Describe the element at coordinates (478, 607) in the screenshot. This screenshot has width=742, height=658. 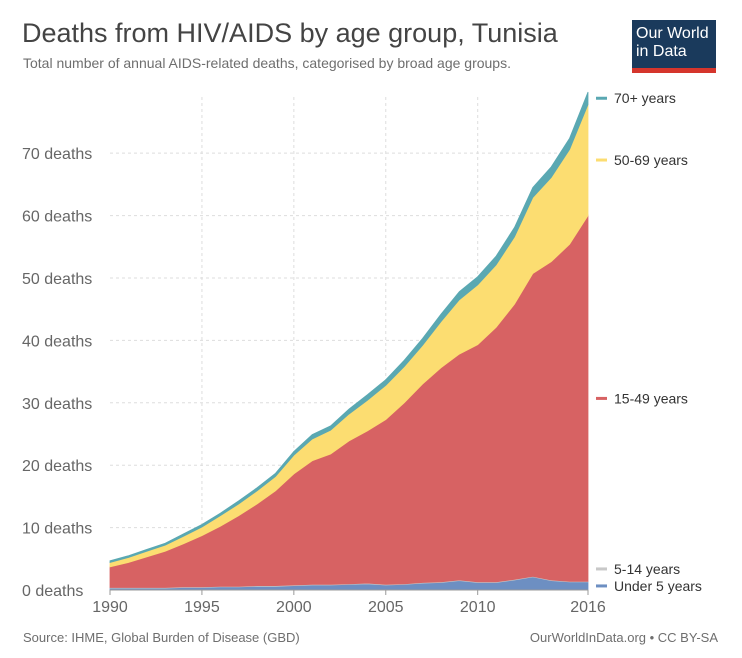
I see `x-tick-label: 2010` at that location.